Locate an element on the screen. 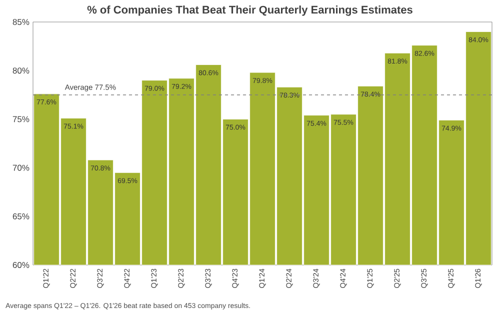 Image resolution: width=500 pixels, height=315 pixels. y-tick-label: 60% is located at coordinates (21, 265).